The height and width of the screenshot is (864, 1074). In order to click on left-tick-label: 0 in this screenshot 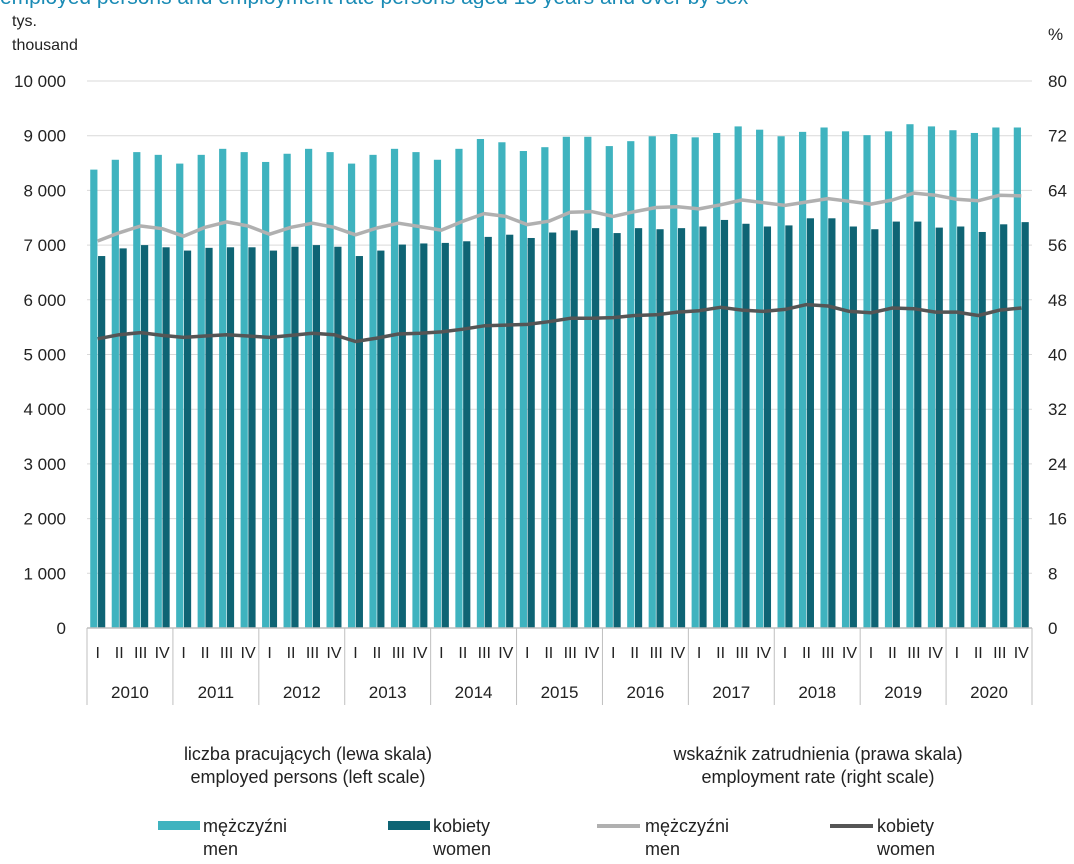, I will do `click(61, 628)`.